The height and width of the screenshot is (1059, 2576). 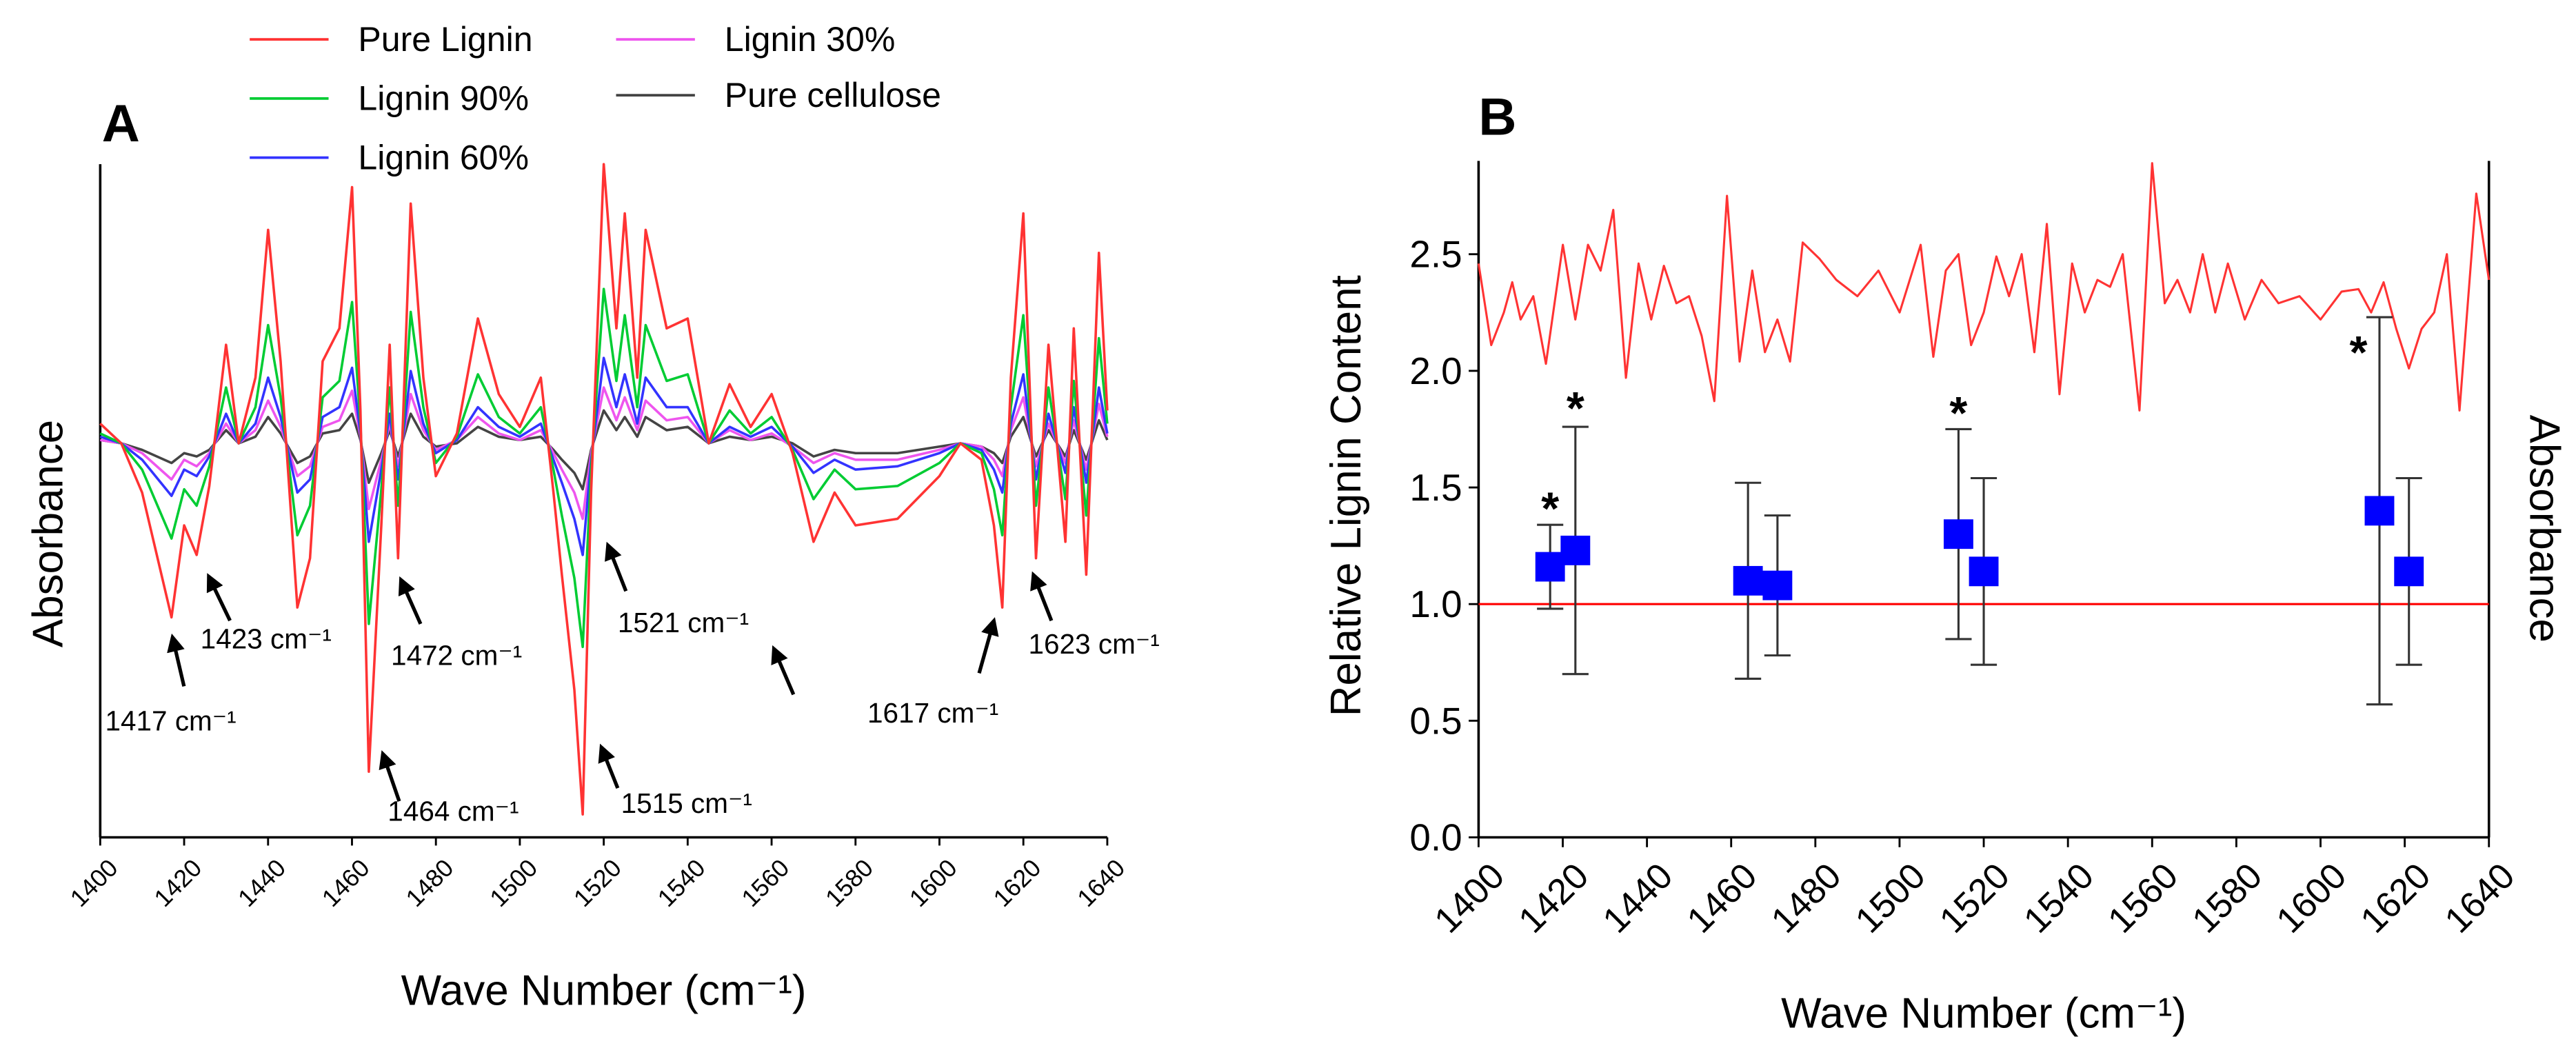 What do you see at coordinates (1435, 254) in the screenshot?
I see `y-tick-label: 2.5` at bounding box center [1435, 254].